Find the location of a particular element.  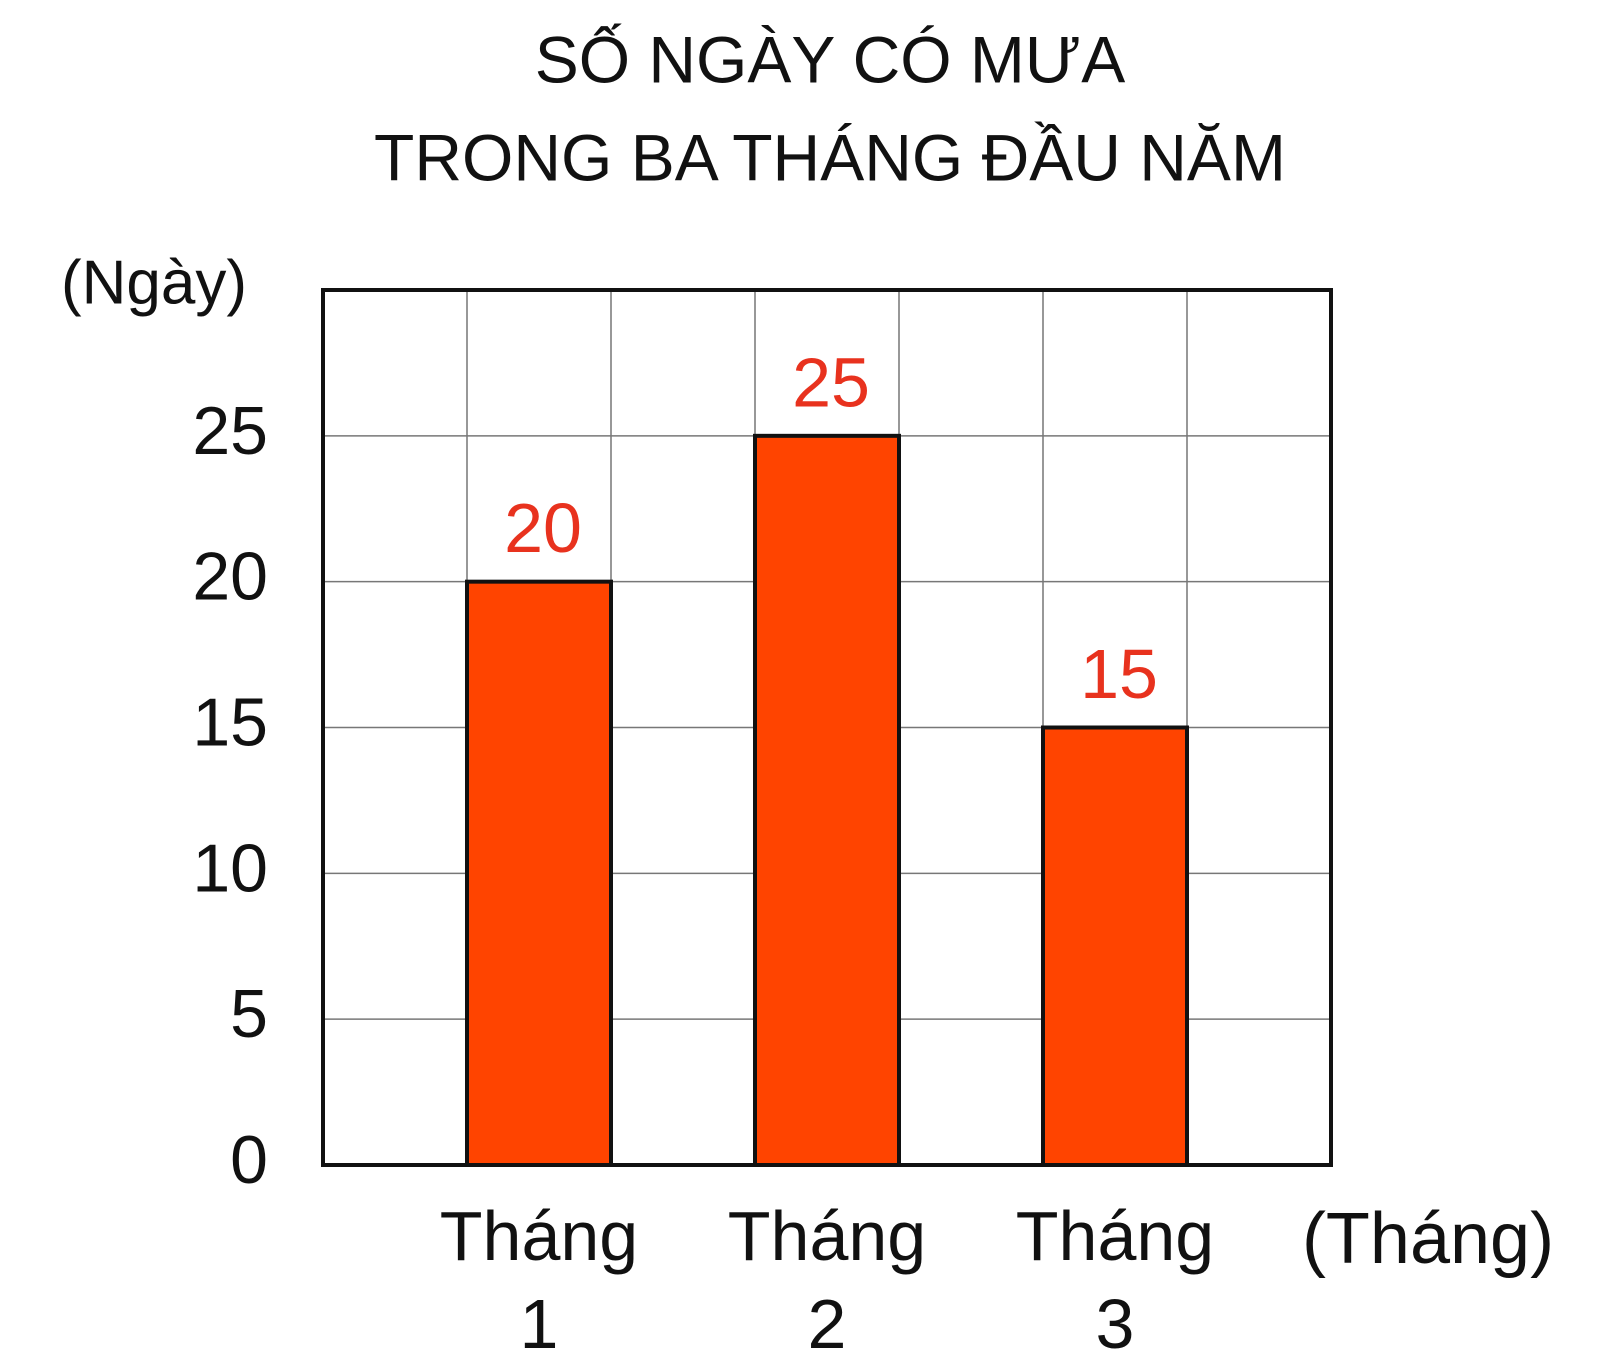

y-tick-label: 0 is located at coordinates (249, 1160).